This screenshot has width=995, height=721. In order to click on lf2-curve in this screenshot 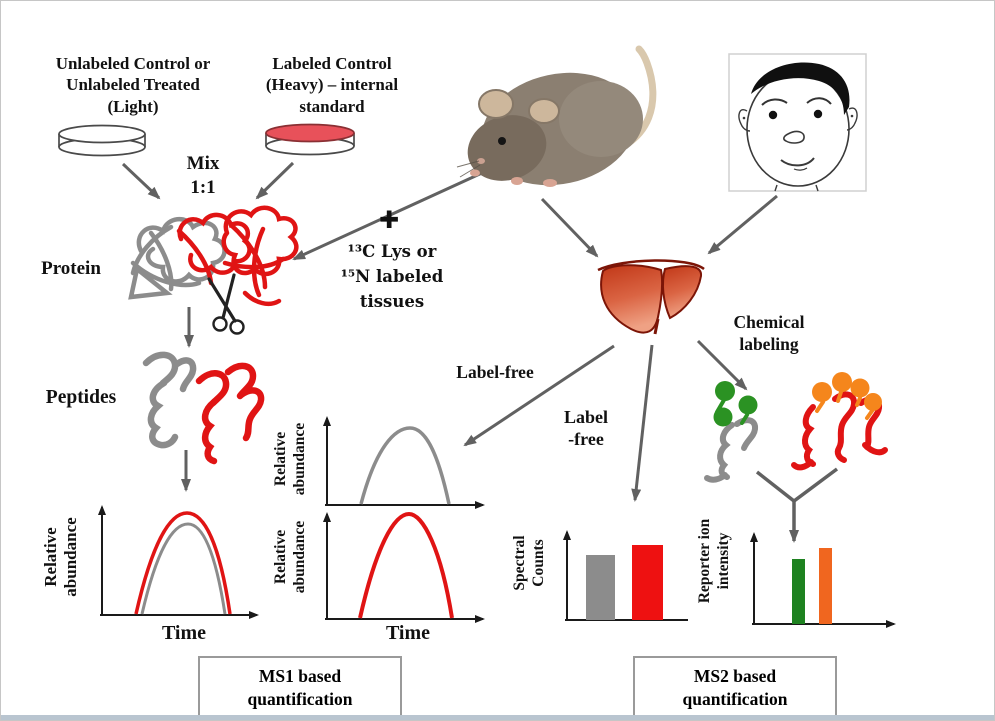, I will do `click(406, 565)`.